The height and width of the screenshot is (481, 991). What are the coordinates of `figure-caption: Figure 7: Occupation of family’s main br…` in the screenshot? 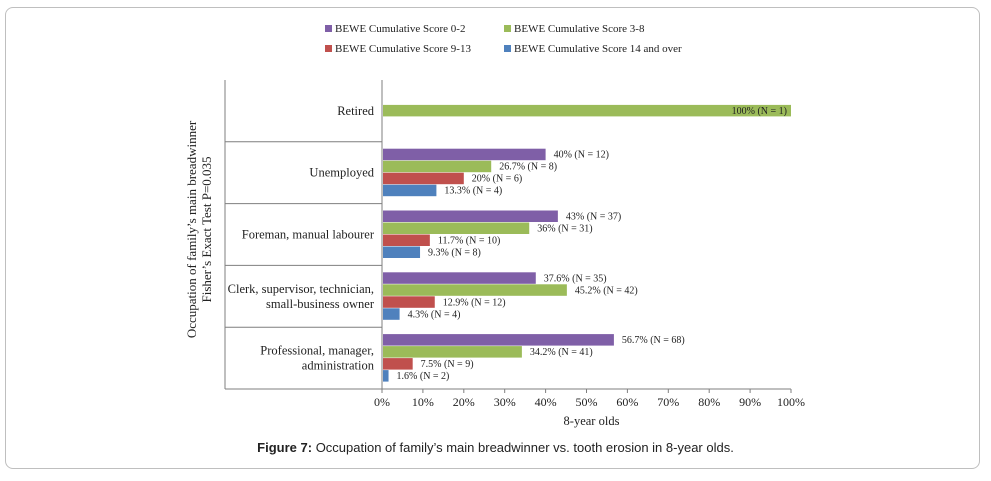 It's located at (495, 447).